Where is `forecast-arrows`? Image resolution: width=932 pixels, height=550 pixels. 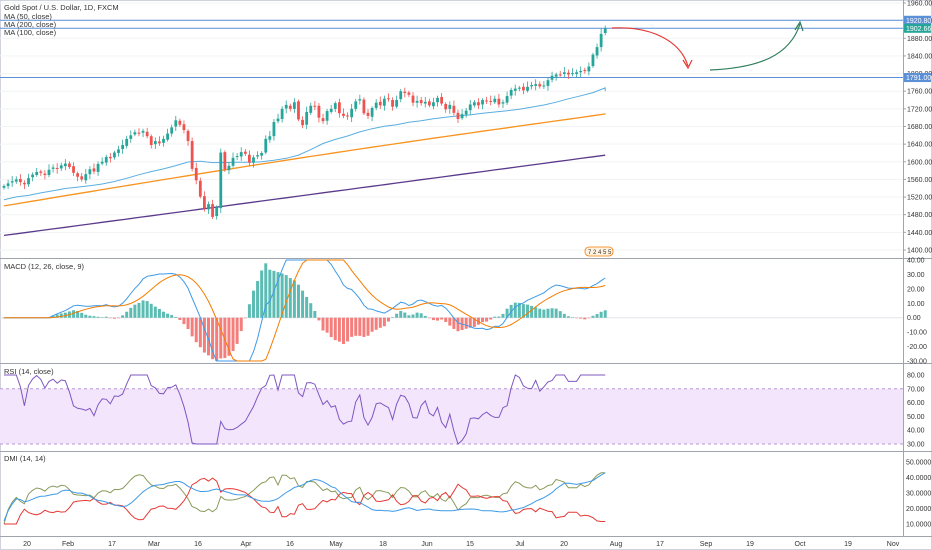
forecast-arrows is located at coordinates (707, 45).